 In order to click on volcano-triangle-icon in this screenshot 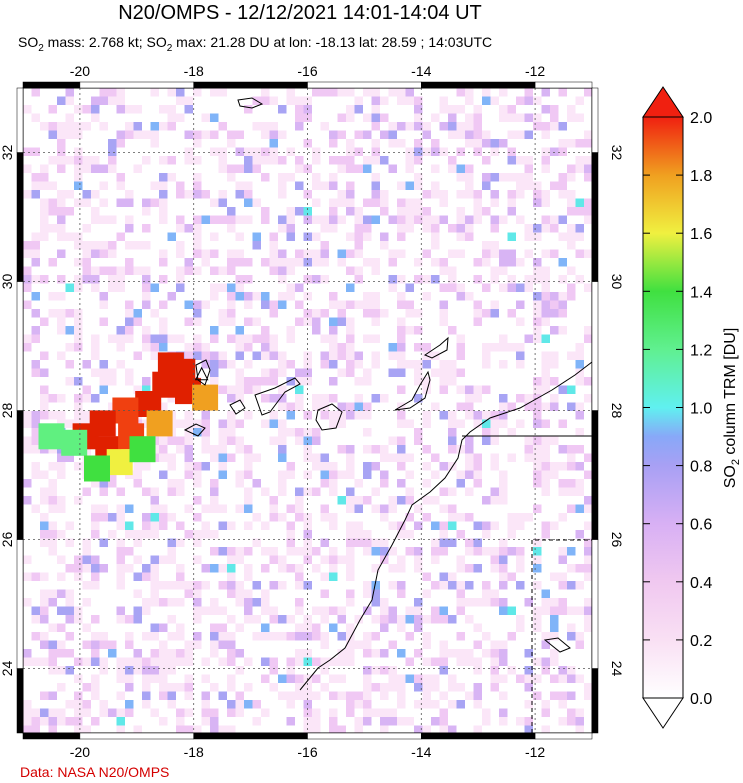, I will do `click(201, 373)`.